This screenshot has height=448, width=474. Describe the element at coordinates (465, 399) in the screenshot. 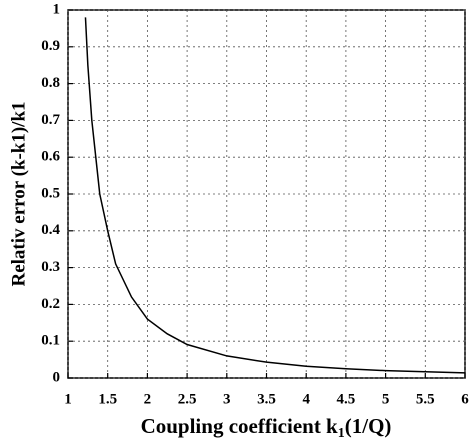

I see `x-tick-label: 6` at that location.